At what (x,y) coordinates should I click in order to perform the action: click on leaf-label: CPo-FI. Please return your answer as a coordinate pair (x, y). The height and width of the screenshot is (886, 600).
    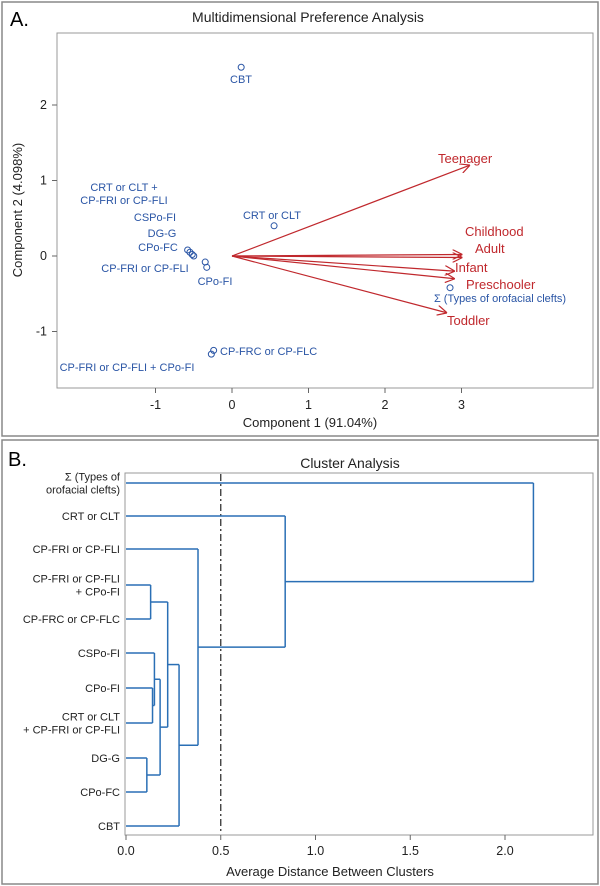
    Looking at the image, I should click on (102, 689).